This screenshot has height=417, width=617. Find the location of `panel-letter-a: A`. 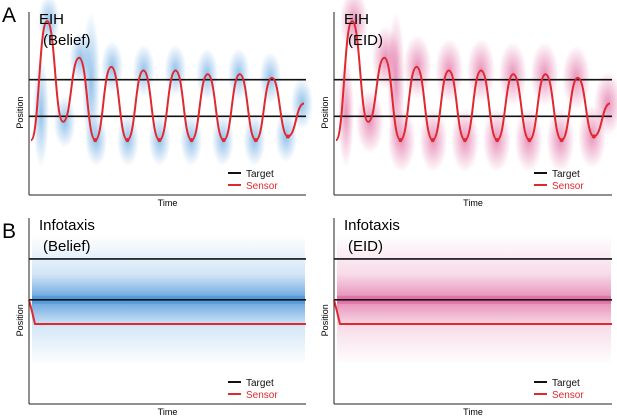

panel-letter-a: A is located at coordinates (9, 15).